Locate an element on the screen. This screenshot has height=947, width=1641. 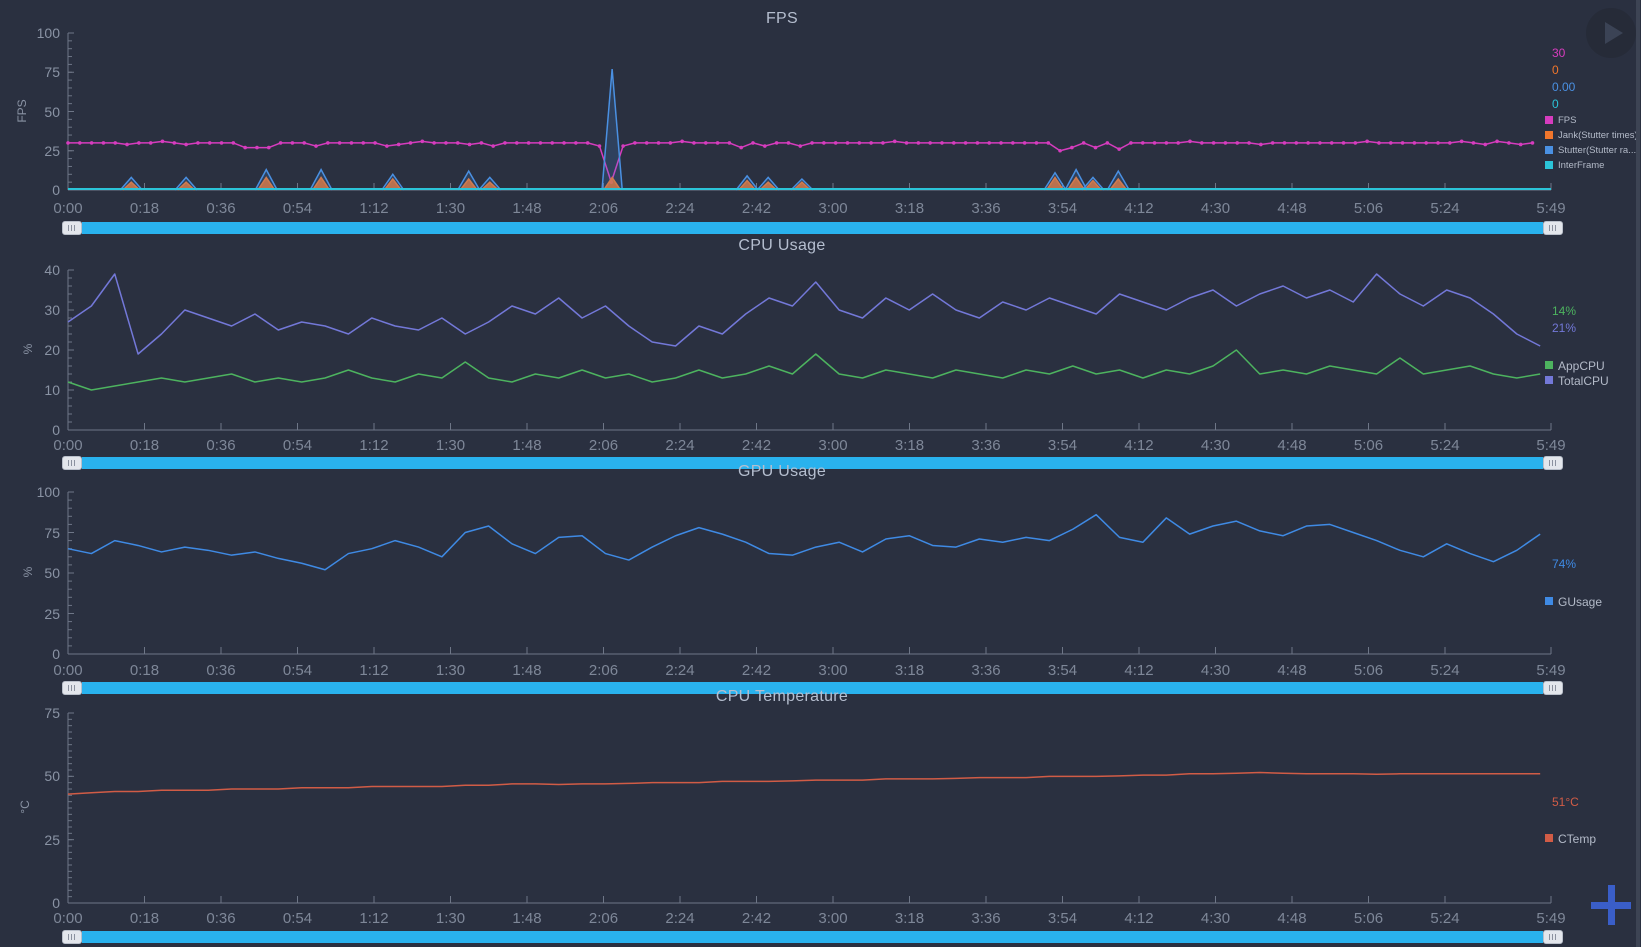
x-tick-label: 0:00 is located at coordinates (68, 445).